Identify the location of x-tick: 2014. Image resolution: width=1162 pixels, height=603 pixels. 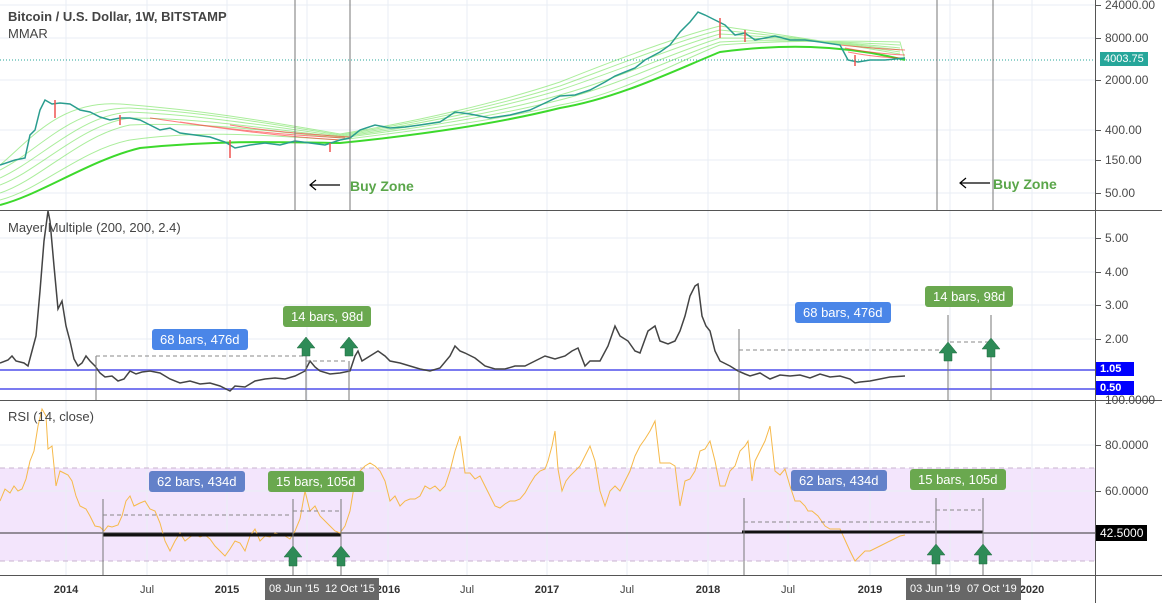
(66, 590).